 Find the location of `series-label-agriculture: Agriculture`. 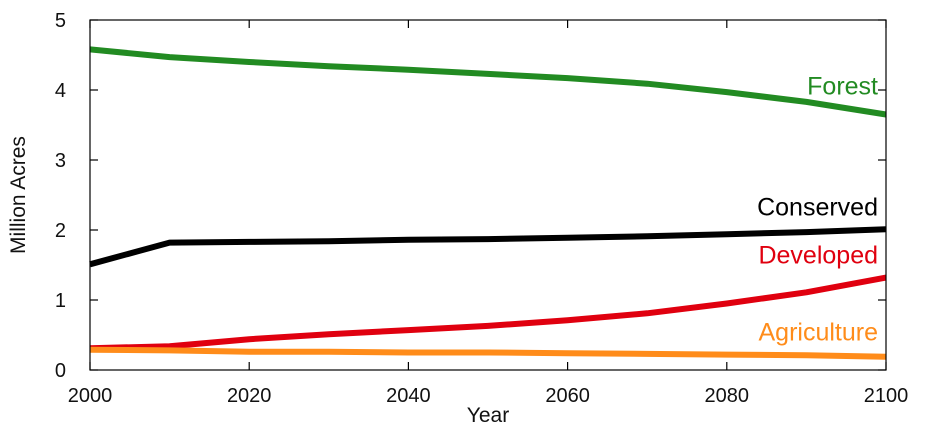

series-label-agriculture: Agriculture is located at coordinates (819, 333).